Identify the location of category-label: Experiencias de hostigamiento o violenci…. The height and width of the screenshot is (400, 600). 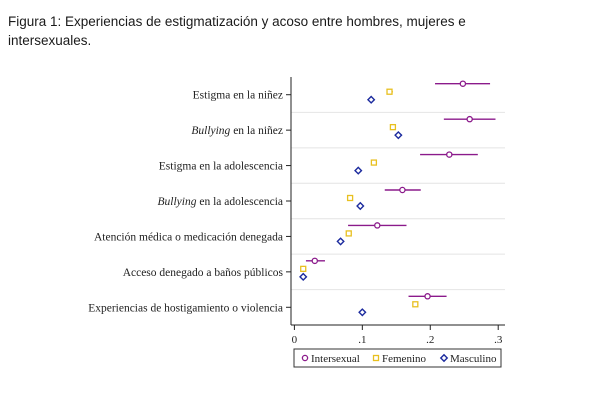
(185, 308).